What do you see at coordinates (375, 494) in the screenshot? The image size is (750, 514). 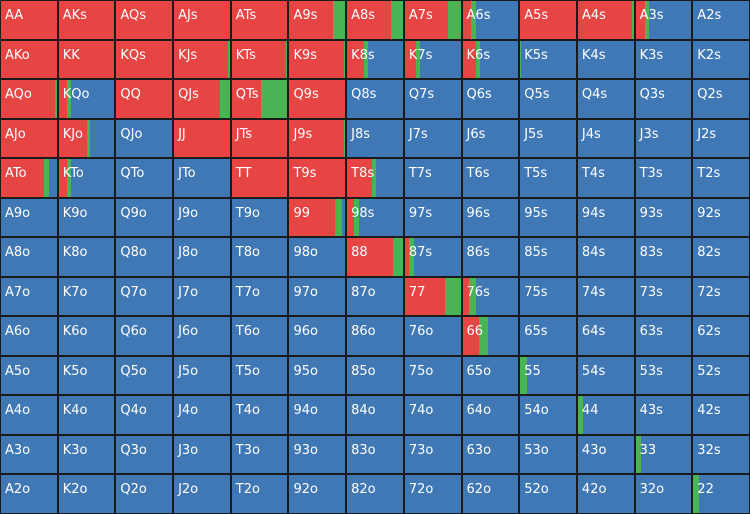 I see `hand-cell: 82o` at bounding box center [375, 494].